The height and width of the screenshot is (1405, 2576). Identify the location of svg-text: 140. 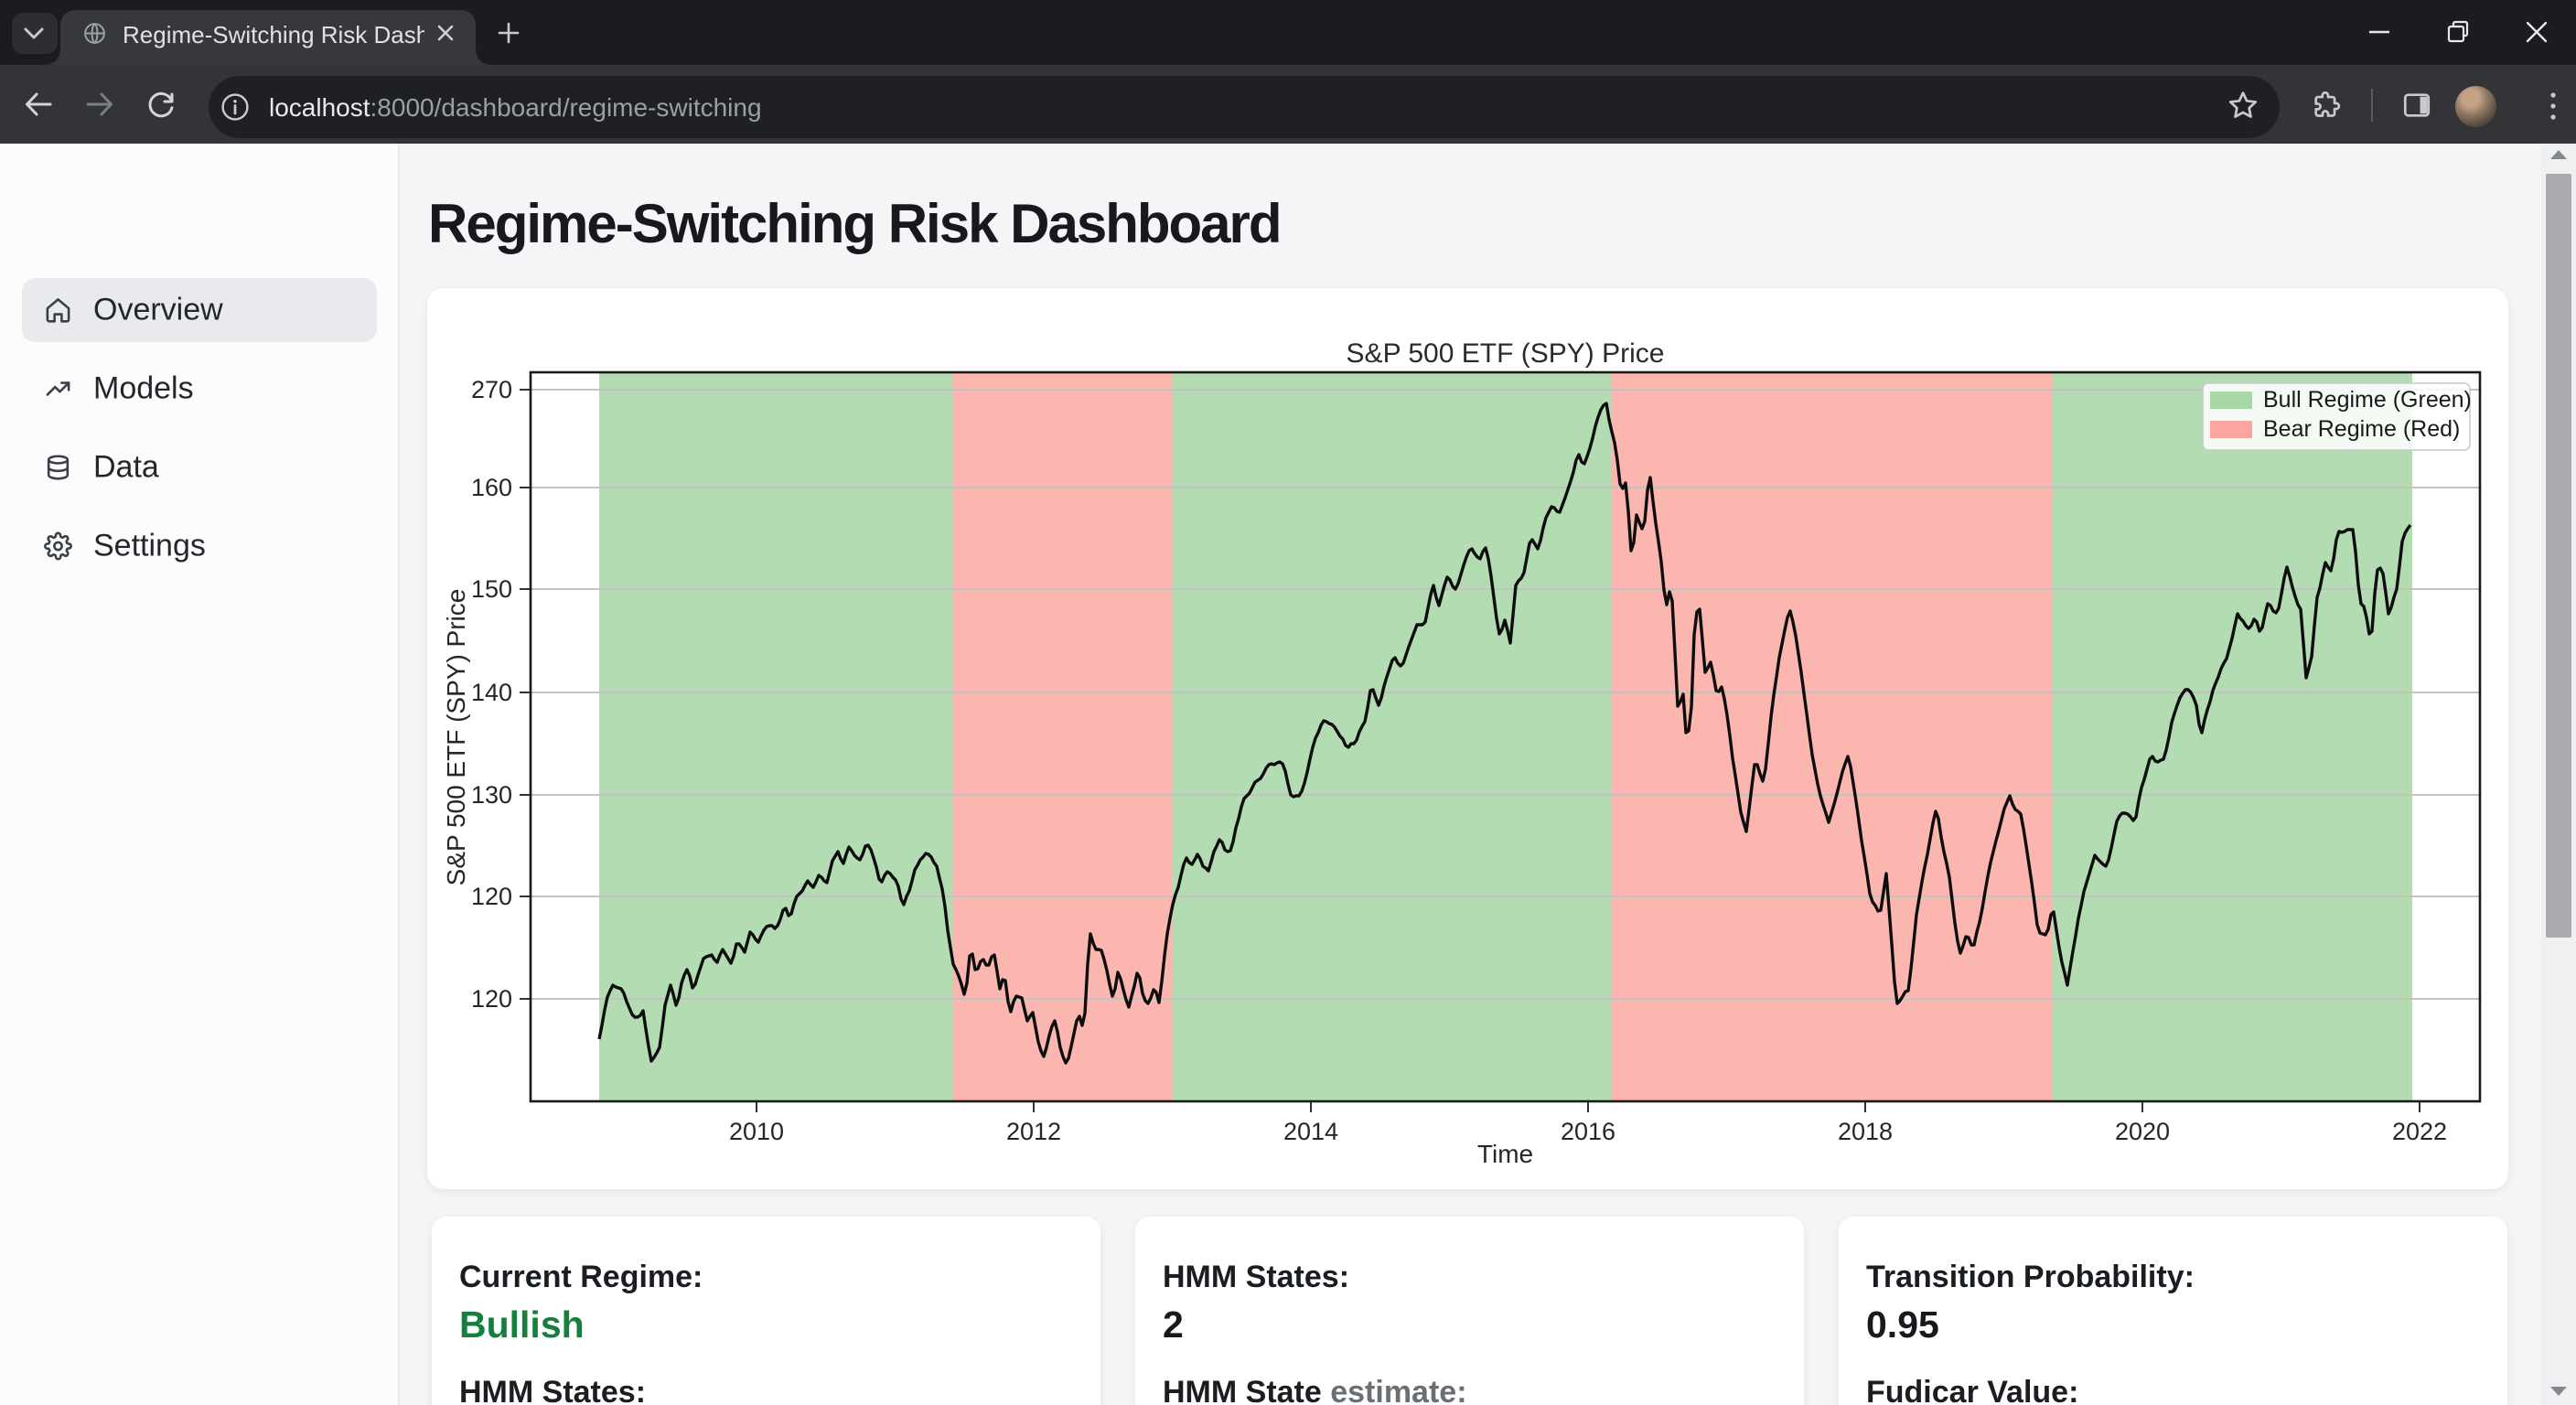
(491, 692).